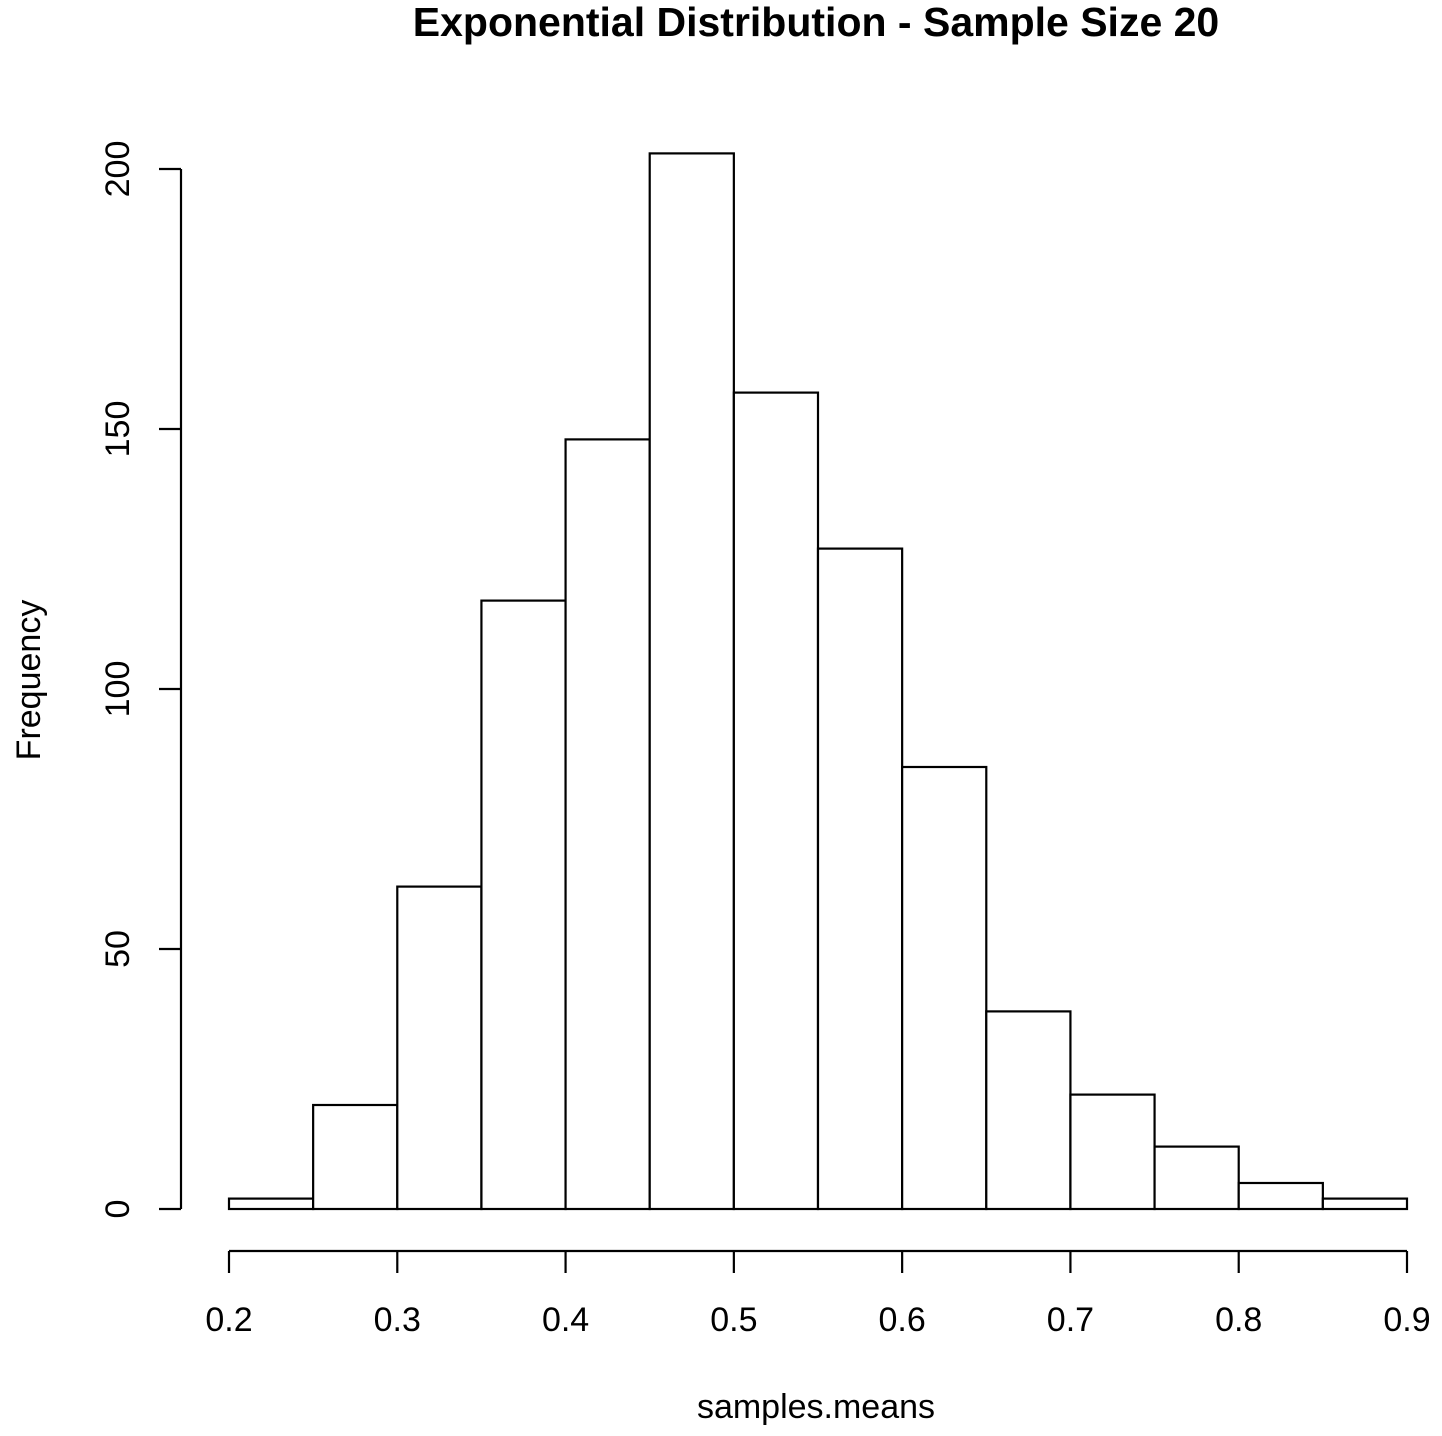 Image resolution: width=1442 pixels, height=1436 pixels. I want to click on y-tick-label: 200, so click(118, 169).